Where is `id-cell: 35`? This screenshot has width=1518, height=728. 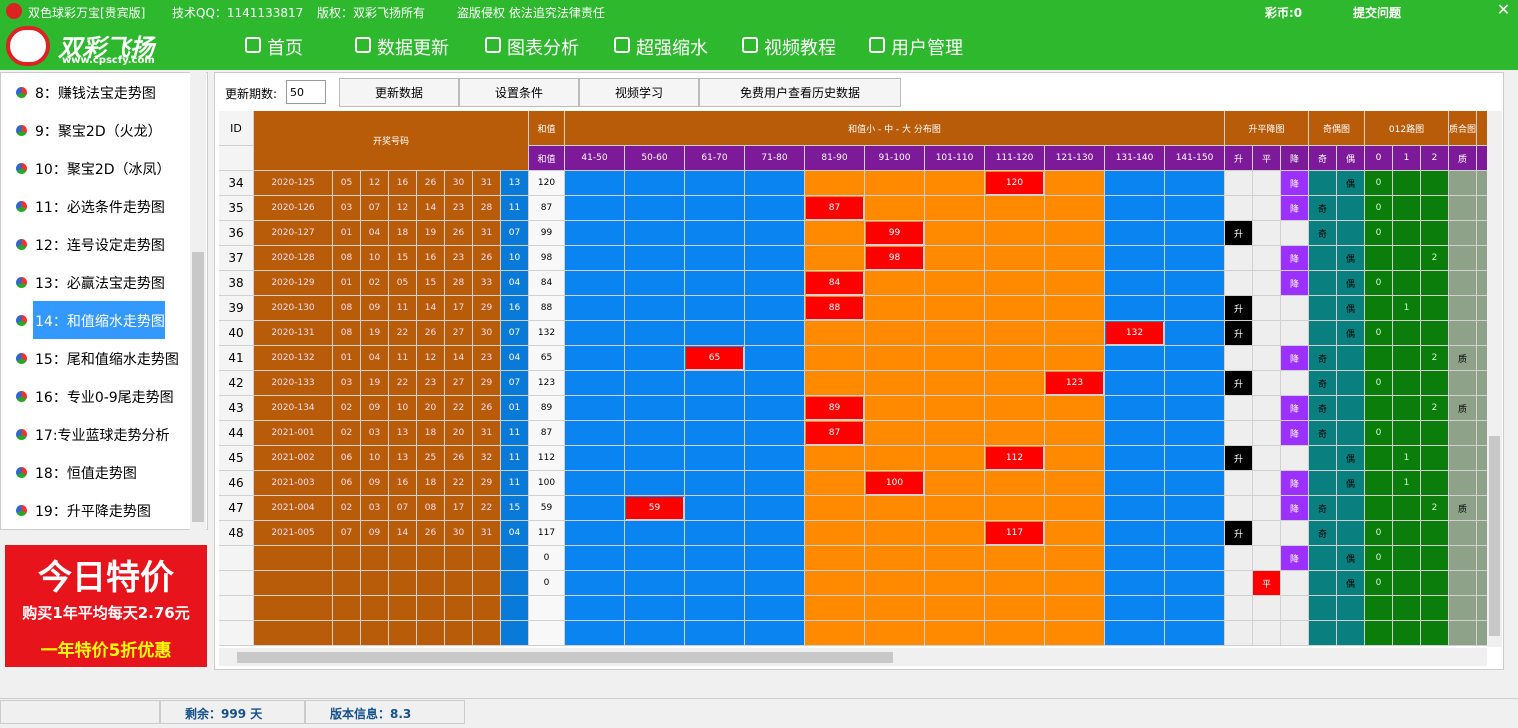 id-cell: 35 is located at coordinates (236, 208).